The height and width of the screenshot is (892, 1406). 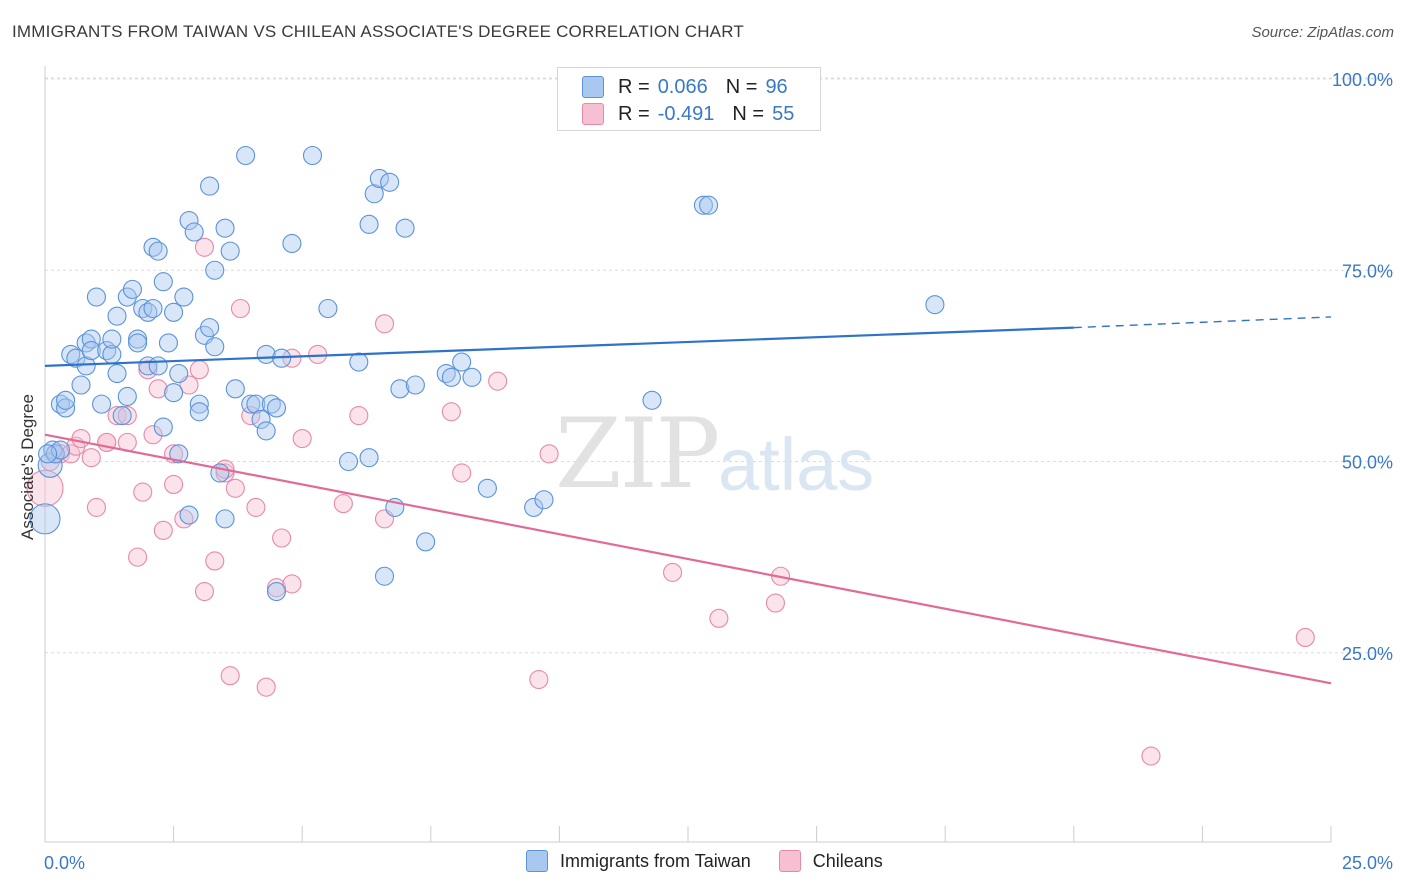 What do you see at coordinates (559, 346) in the screenshot?
I see `taiwan-trendline` at bounding box center [559, 346].